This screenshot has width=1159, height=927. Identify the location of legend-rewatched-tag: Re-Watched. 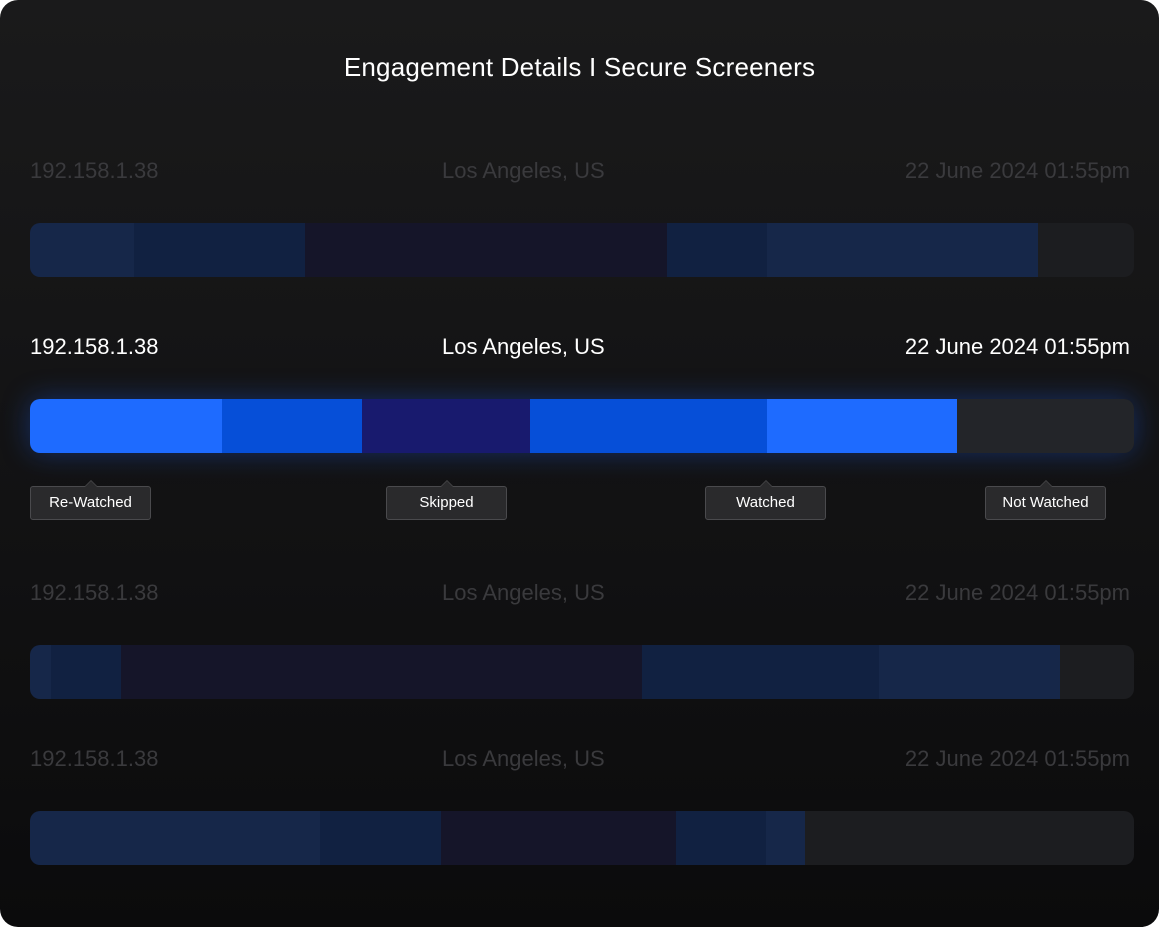
(90, 500).